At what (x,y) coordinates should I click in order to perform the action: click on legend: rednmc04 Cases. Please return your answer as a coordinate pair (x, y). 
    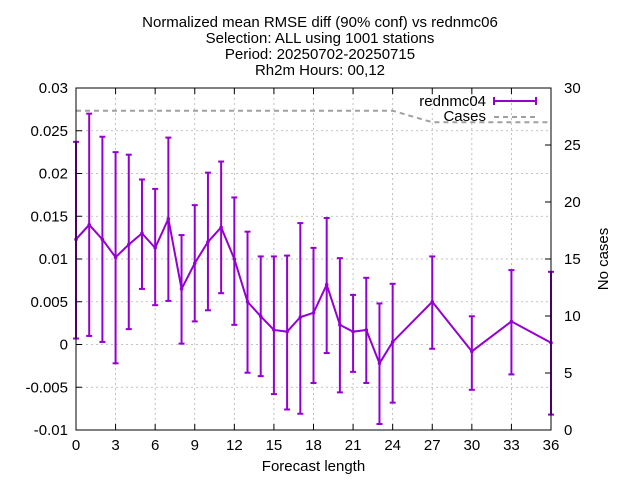
    Looking at the image, I should click on (478, 109).